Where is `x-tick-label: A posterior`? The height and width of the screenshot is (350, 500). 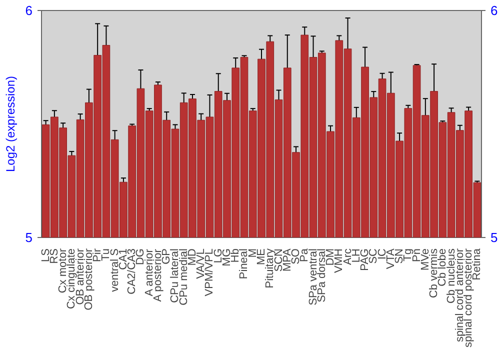
x-tick-label: A posterior is located at coordinates (158, 275).